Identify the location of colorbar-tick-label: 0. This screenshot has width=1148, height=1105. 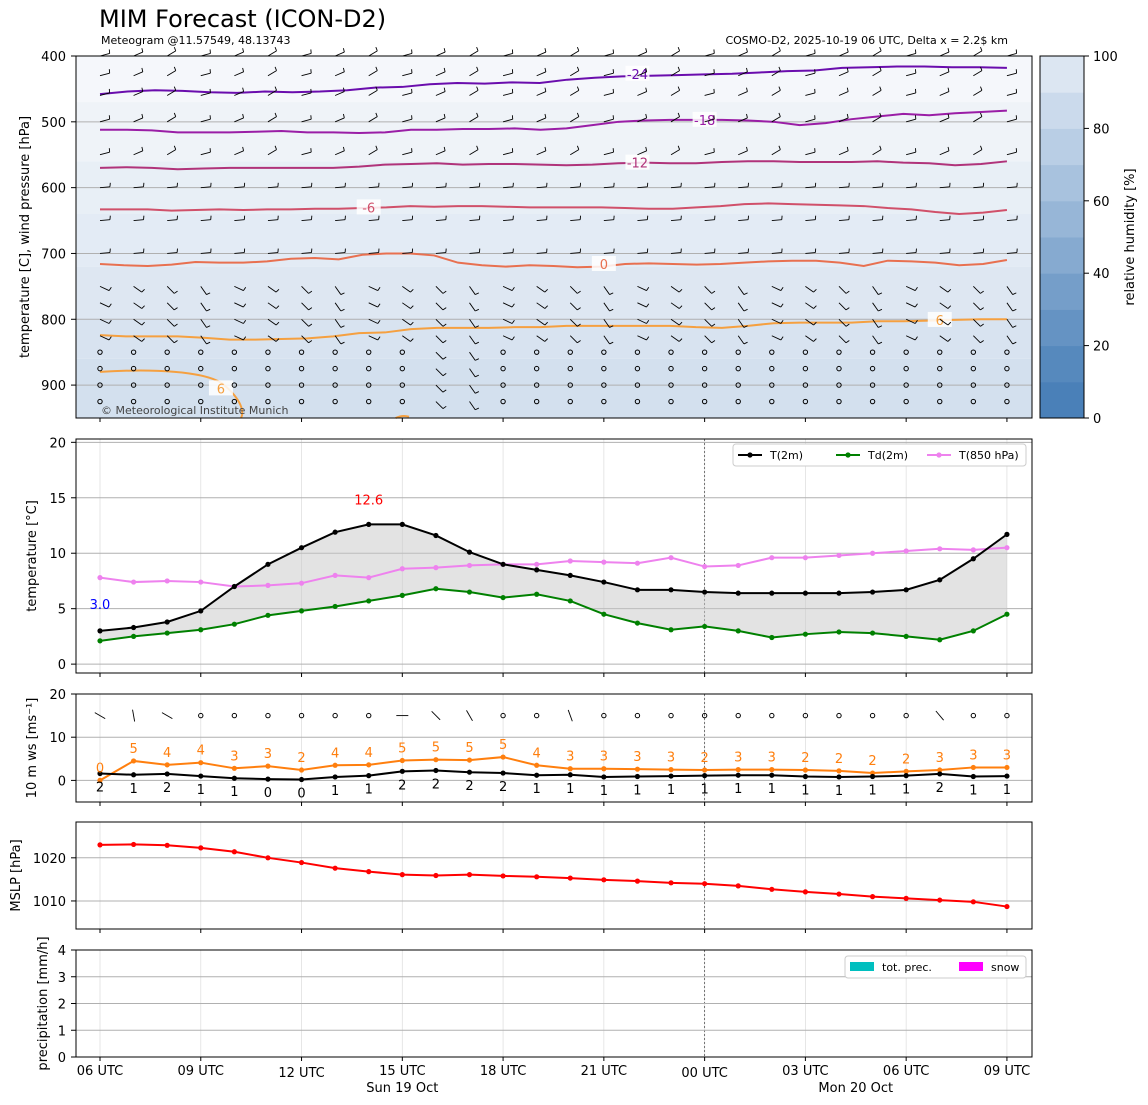
(1097, 419).